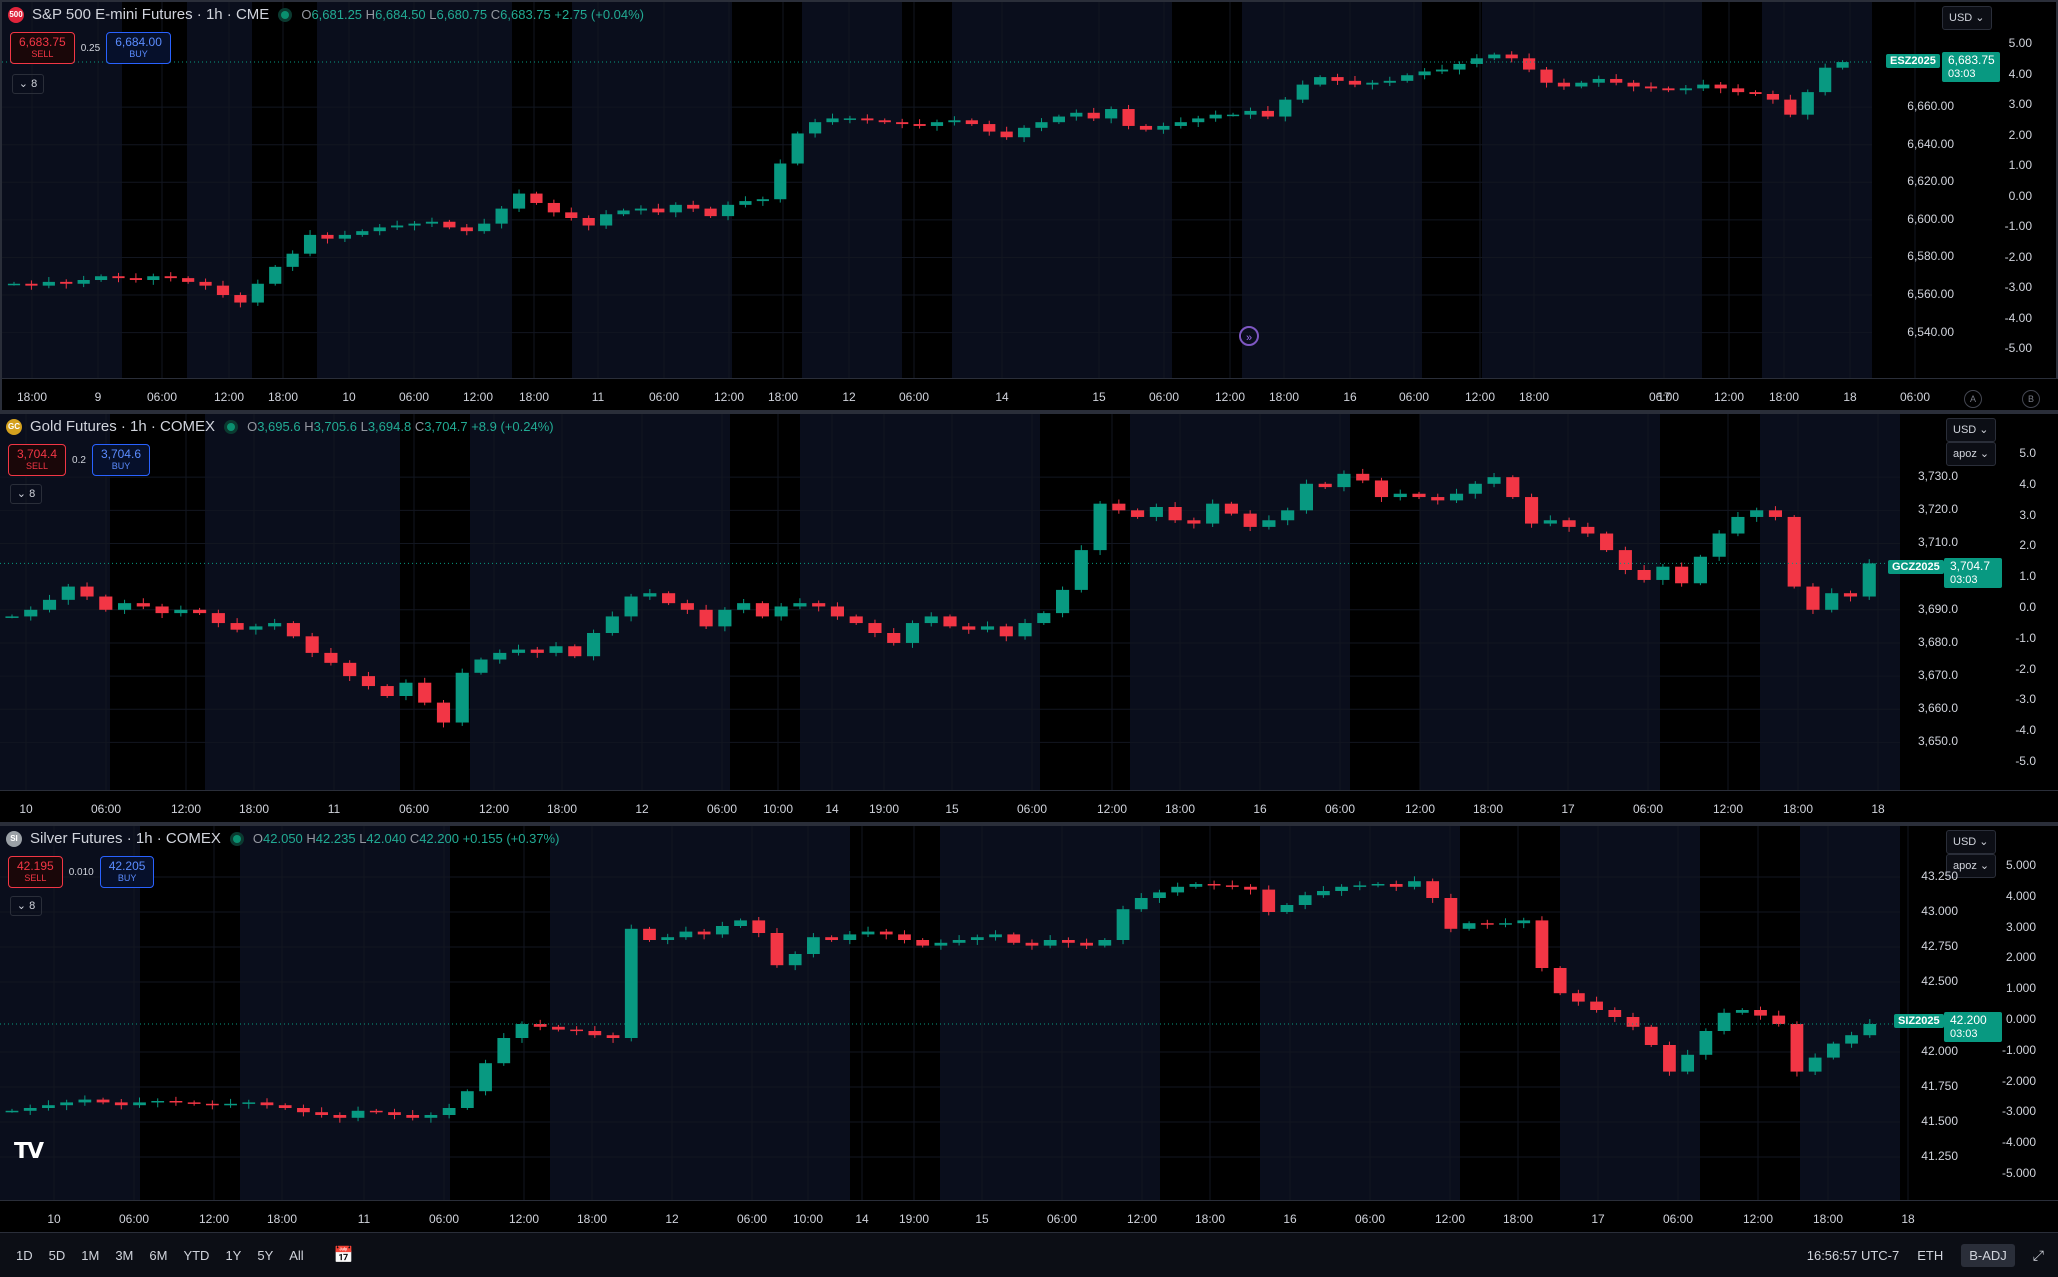 This screenshot has height=1277, width=2058. Describe the element at coordinates (1853, 1255) in the screenshot. I see `clock: 16:56:57 UTC-7` at that location.